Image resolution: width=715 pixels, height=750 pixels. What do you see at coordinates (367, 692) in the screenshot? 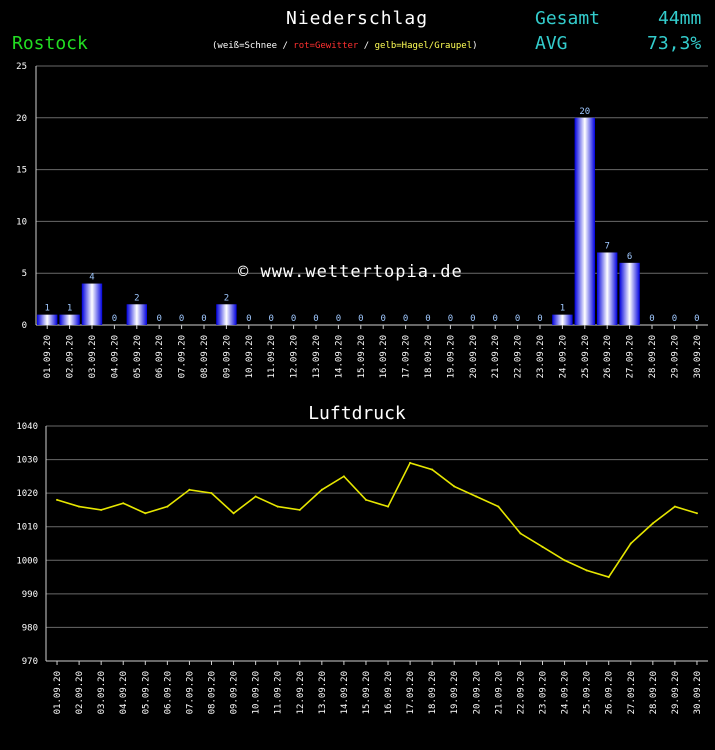
I see `x-tick-label: 15.09.20` at bounding box center [367, 692].